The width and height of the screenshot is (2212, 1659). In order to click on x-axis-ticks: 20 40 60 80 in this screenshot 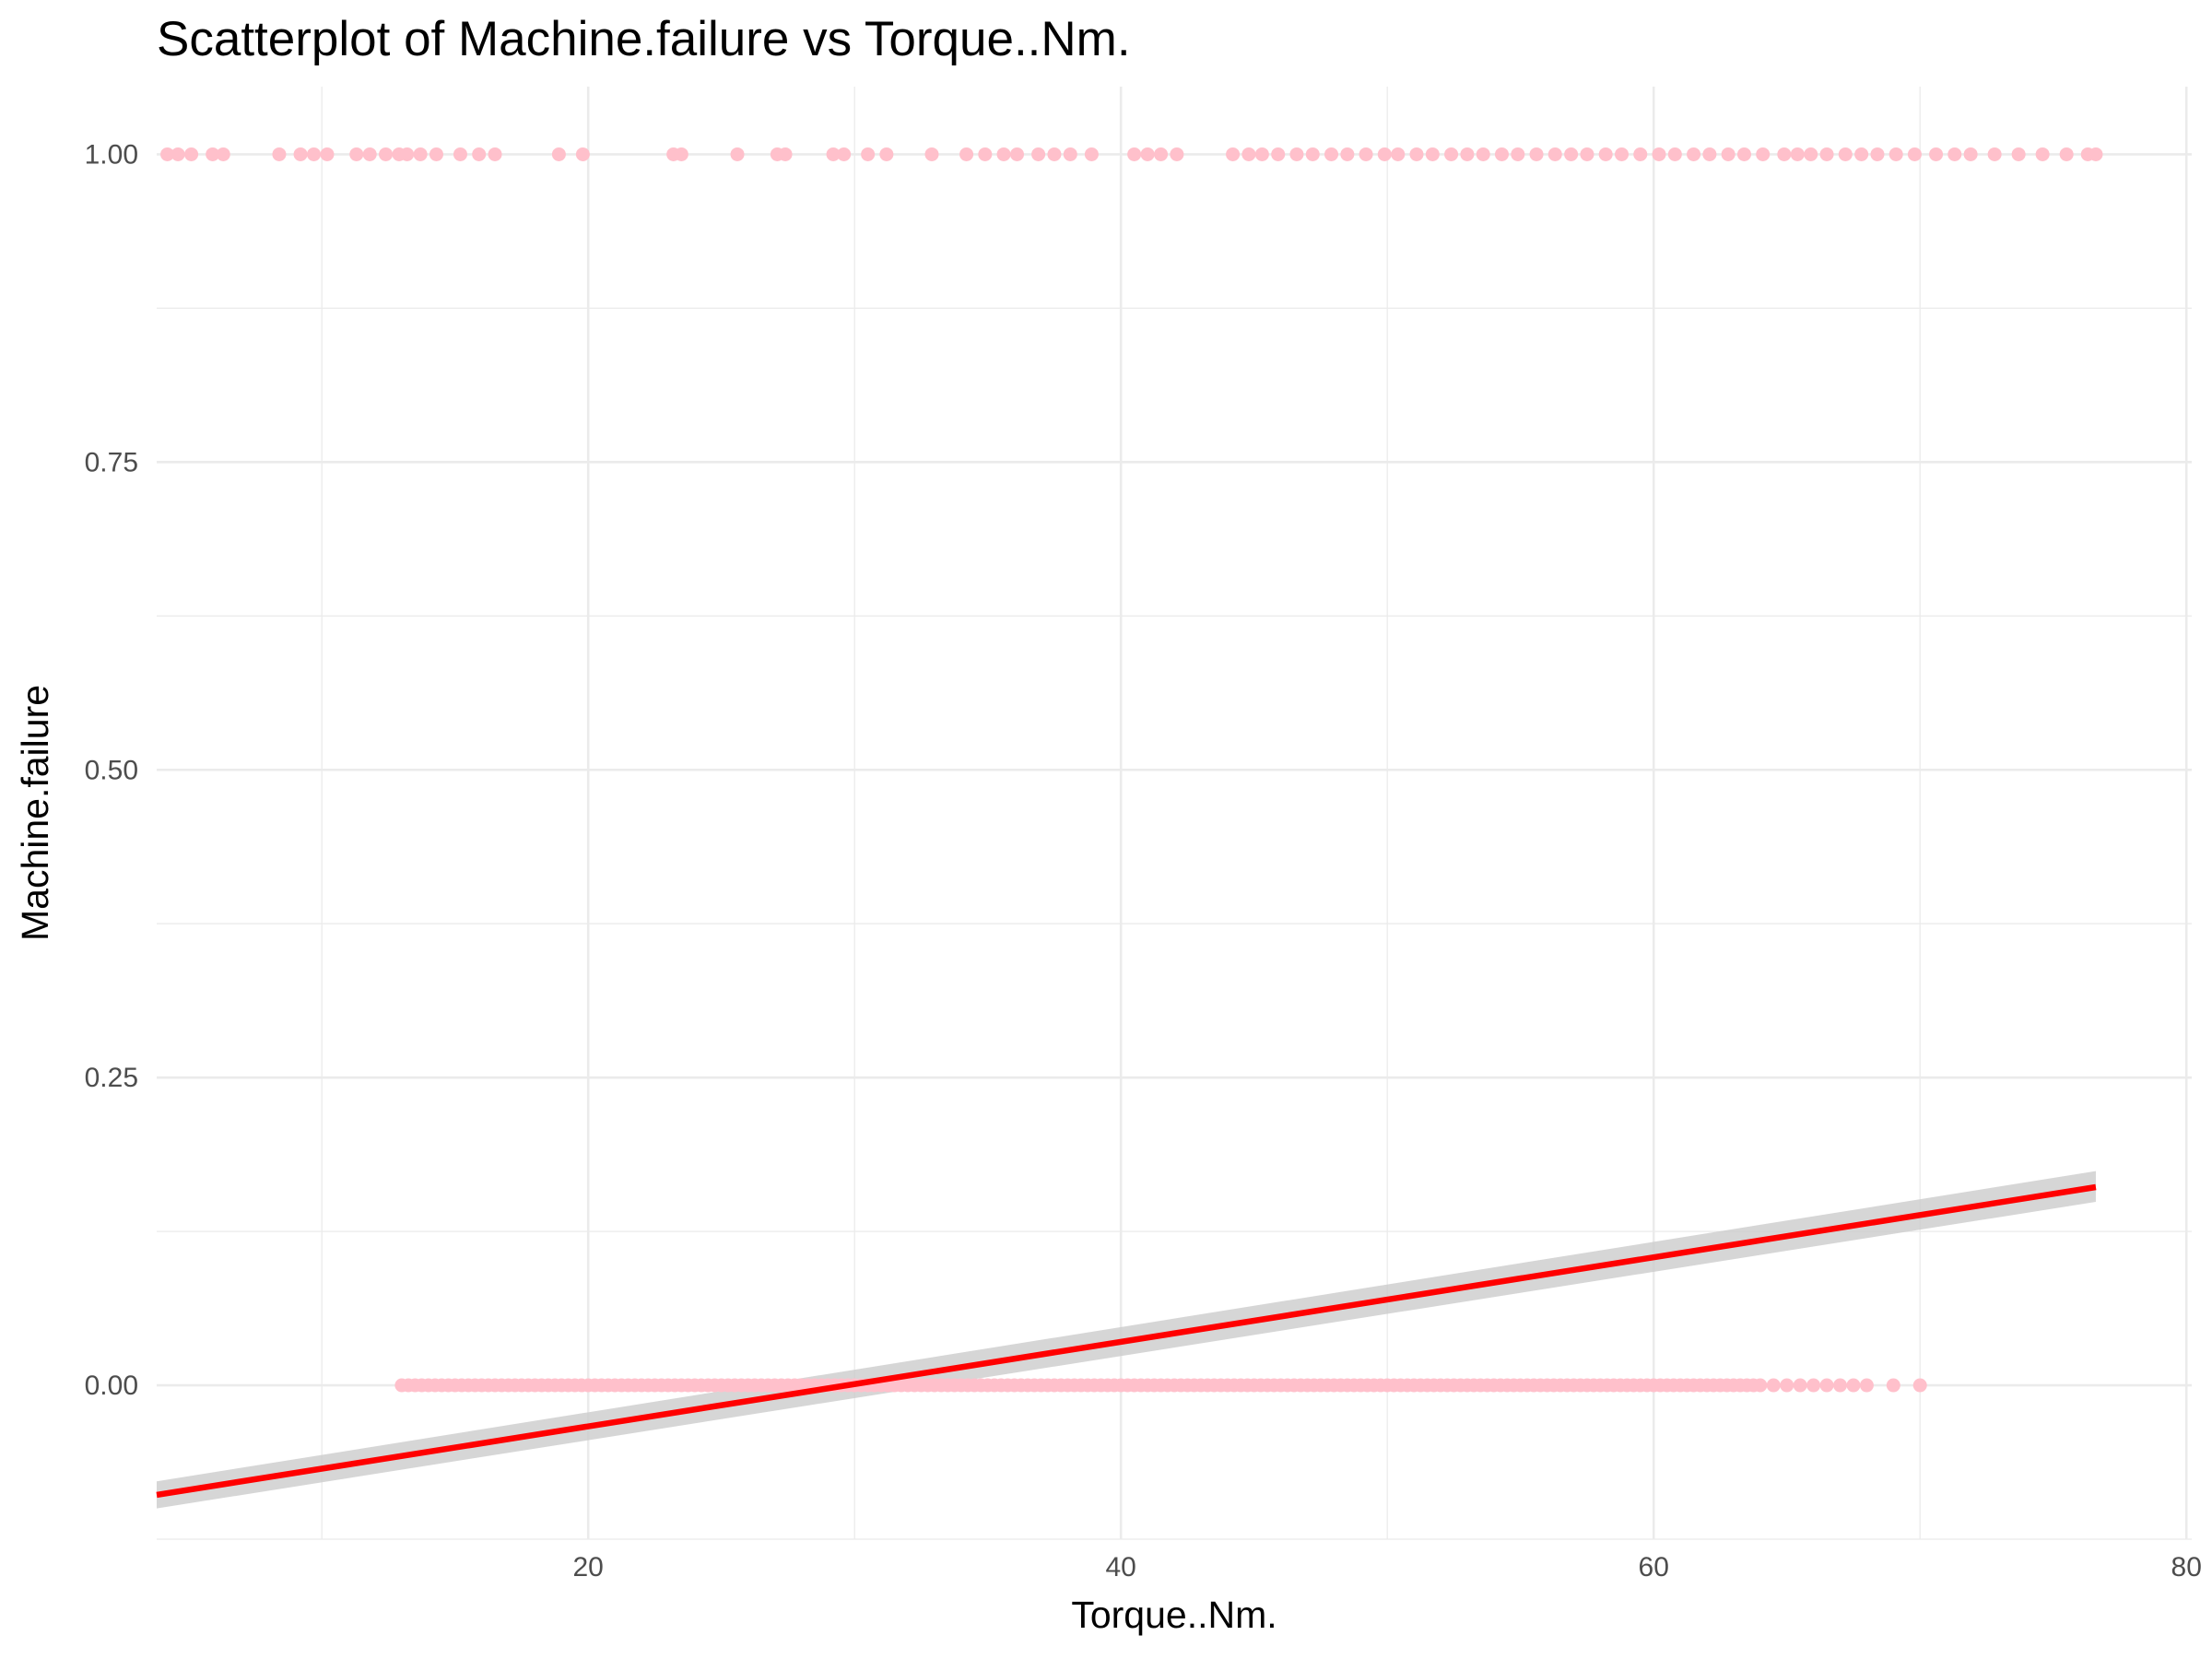, I will do `click(1387, 1567)`.